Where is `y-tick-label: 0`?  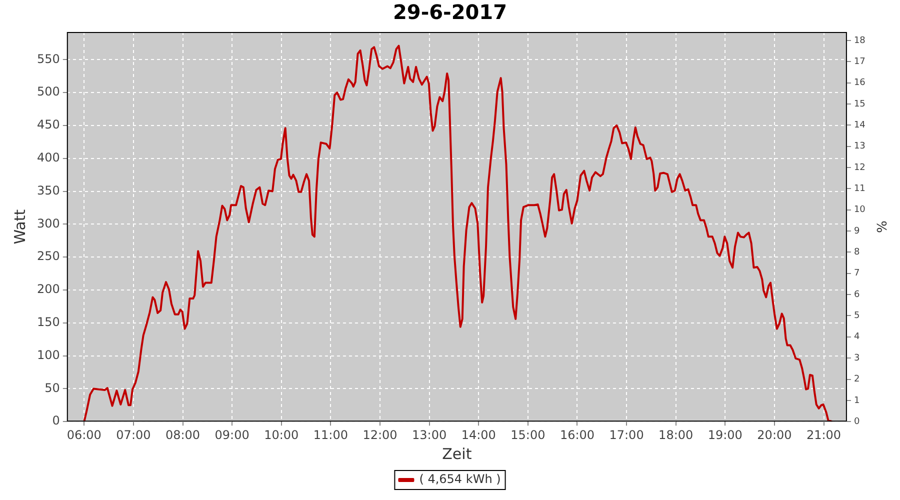 y-tick-label: 0 is located at coordinates (56, 421).